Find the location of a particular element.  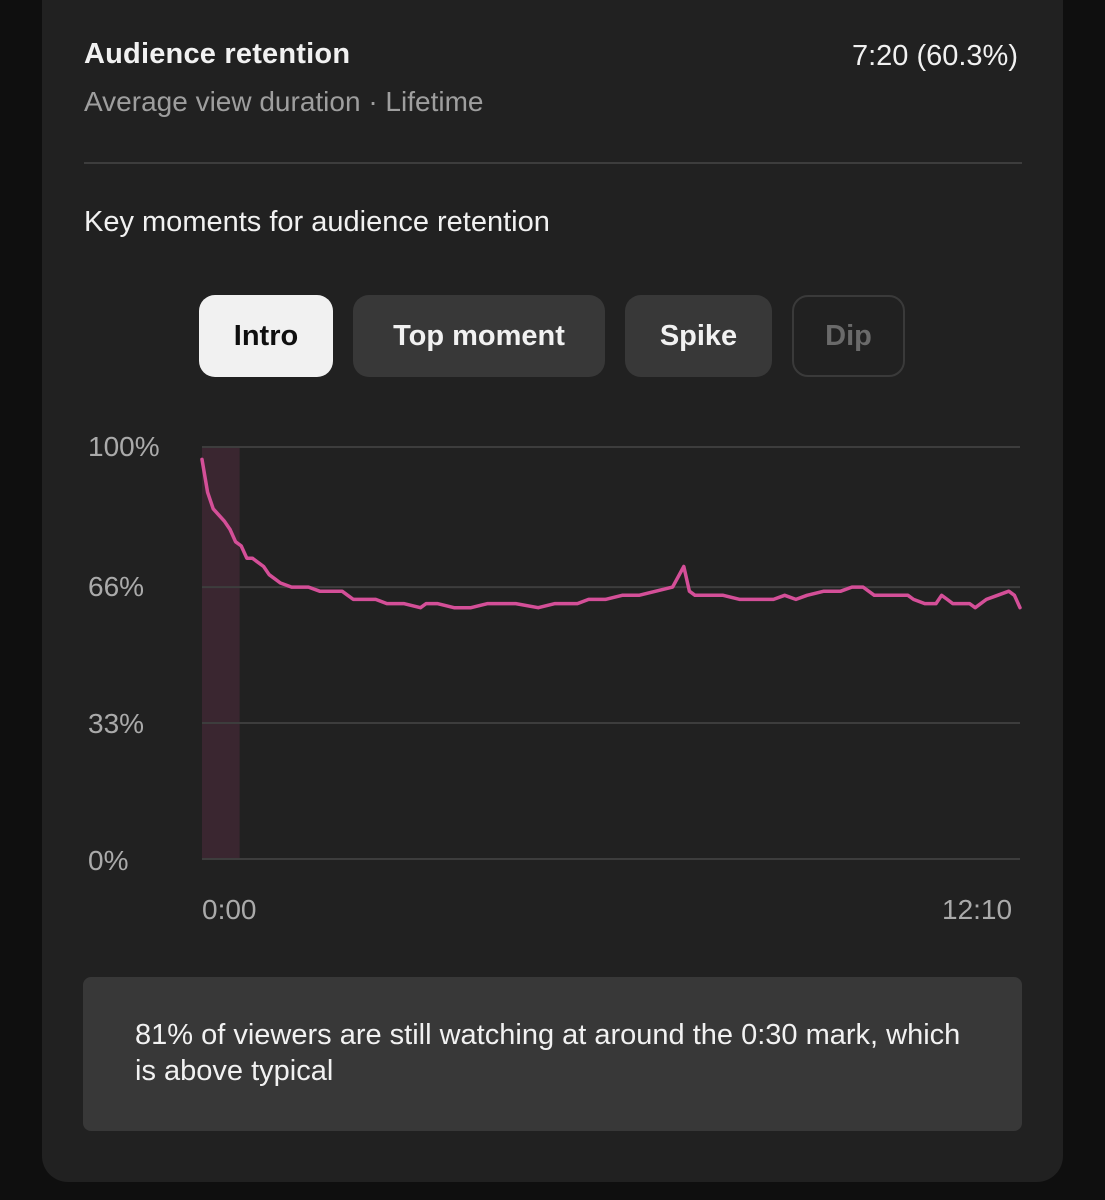

card-subtitle: Average view duration · Lifetime is located at coordinates (284, 101).